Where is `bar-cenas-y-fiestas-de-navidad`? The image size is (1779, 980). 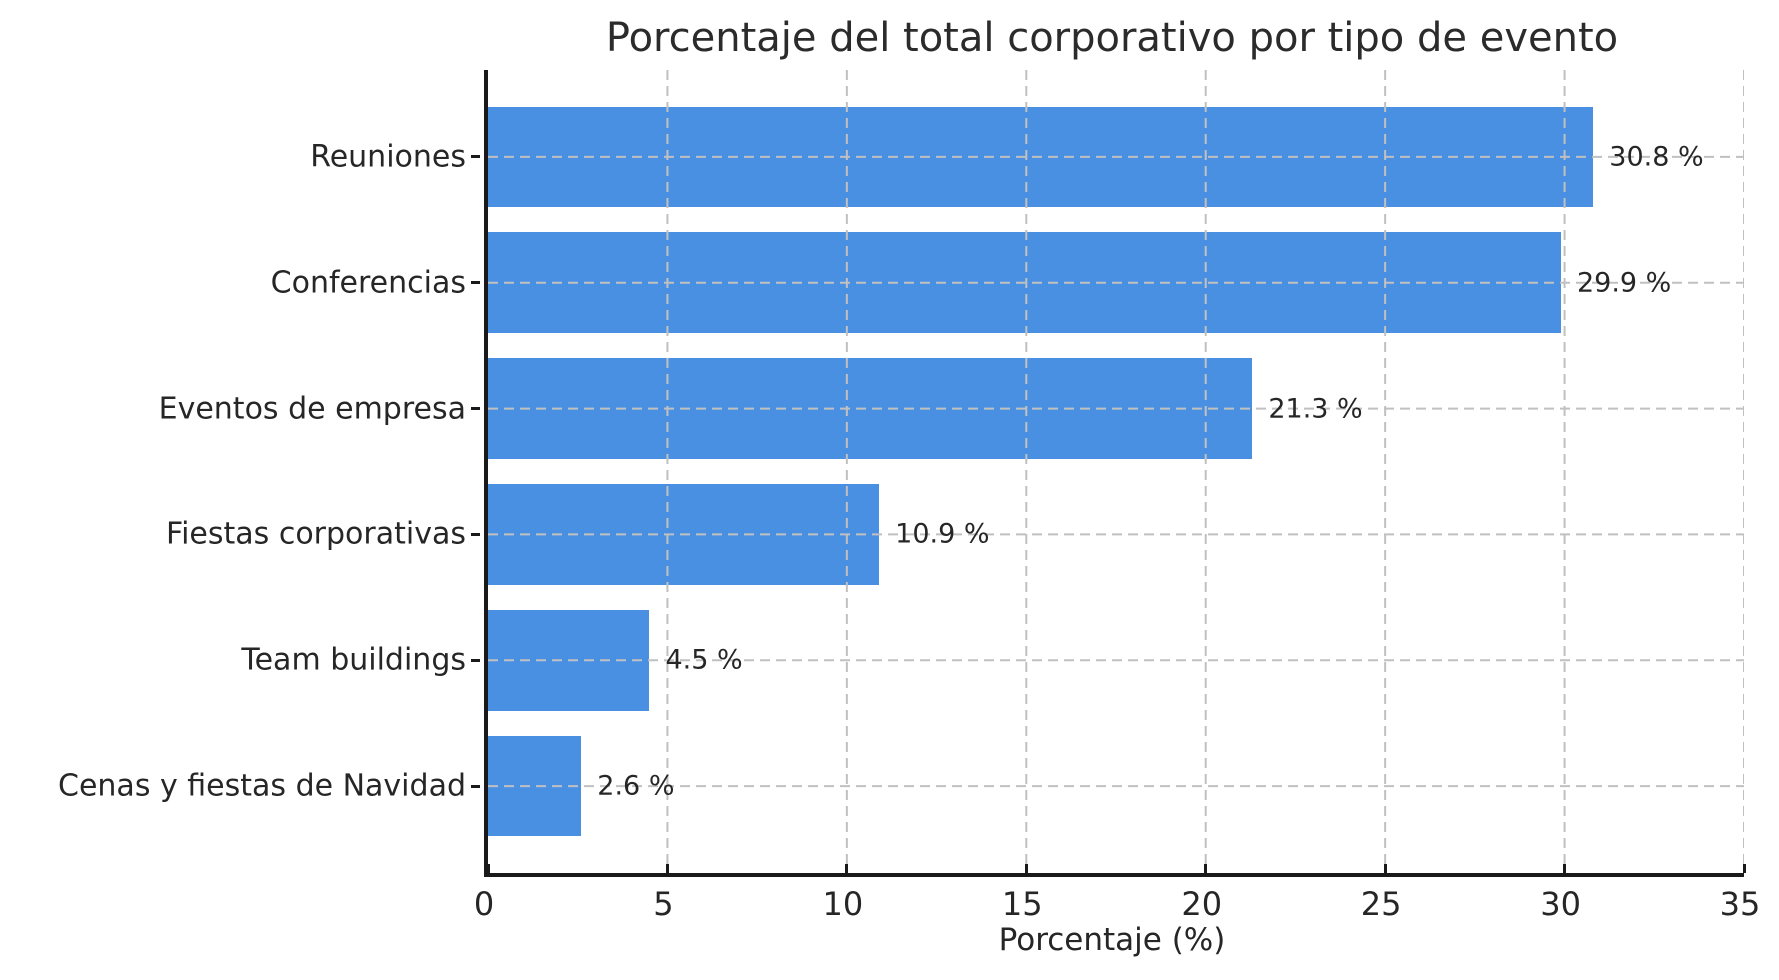
bar-cenas-y-fiestas-de-navidad is located at coordinates (535, 786).